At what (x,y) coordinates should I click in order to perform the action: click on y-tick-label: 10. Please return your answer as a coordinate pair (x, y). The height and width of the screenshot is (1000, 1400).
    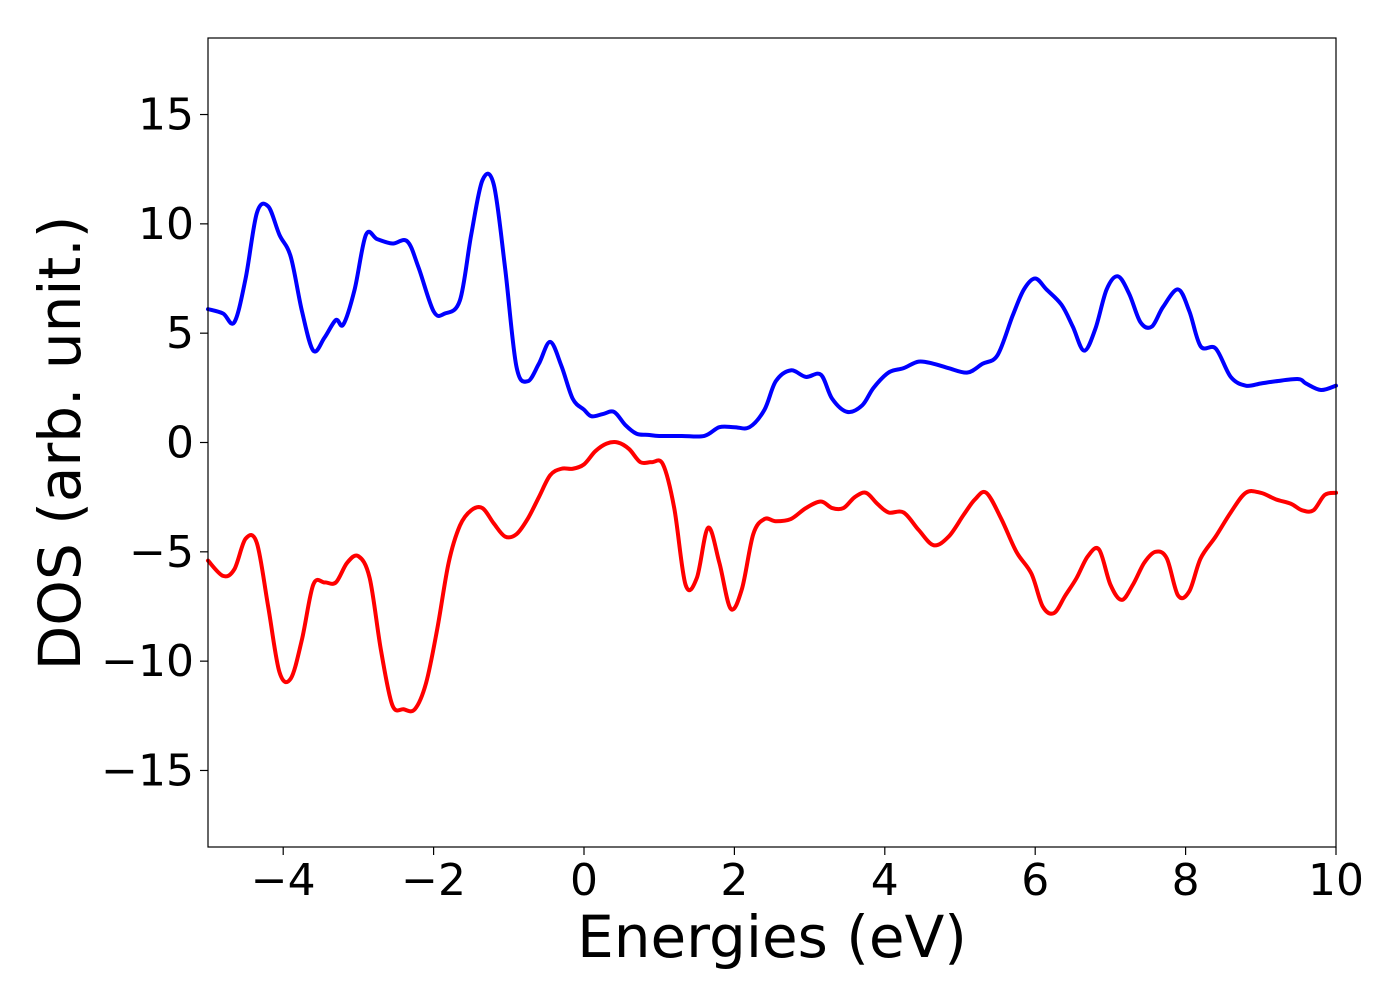
    Looking at the image, I should click on (166, 224).